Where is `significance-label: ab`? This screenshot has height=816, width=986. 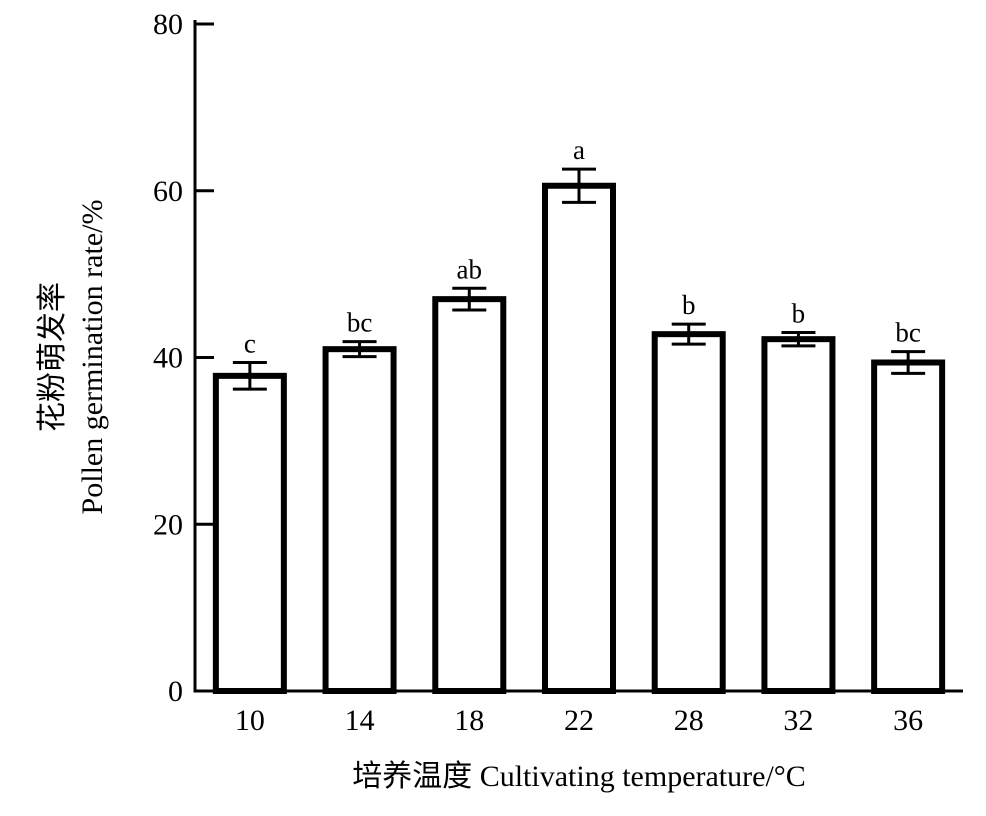
significance-label: ab is located at coordinates (469, 269).